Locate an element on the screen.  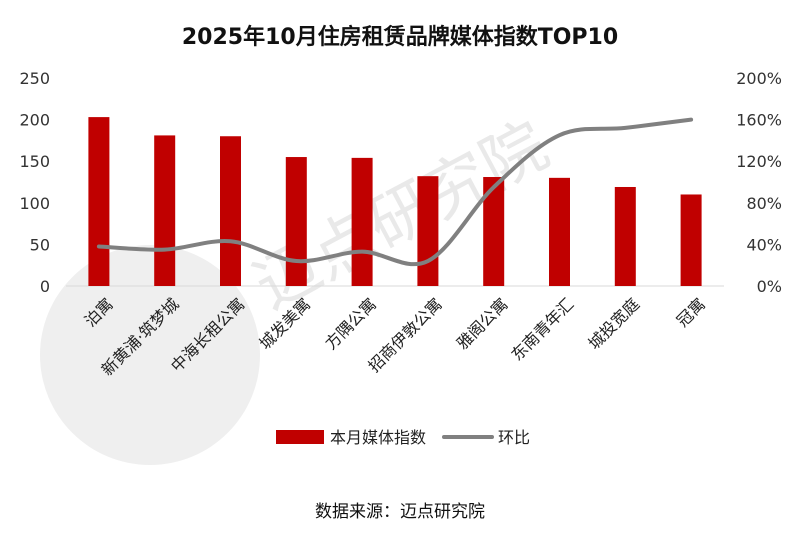
y-right-tick-label: 200% is located at coordinates (759, 78).